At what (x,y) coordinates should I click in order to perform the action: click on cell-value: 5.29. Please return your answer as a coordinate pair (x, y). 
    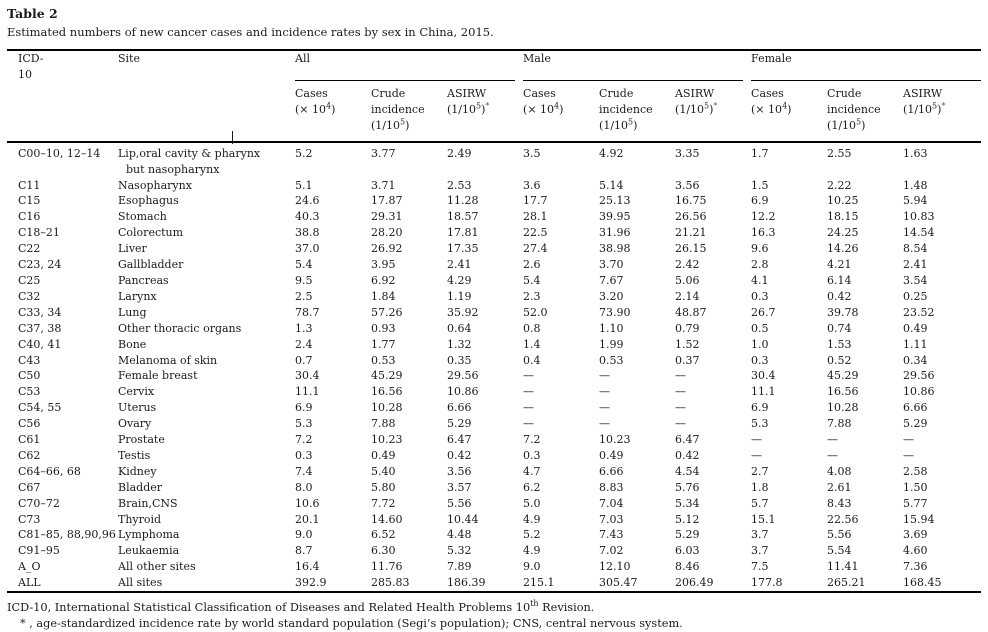
    Looking at the image, I should click on (459, 424).